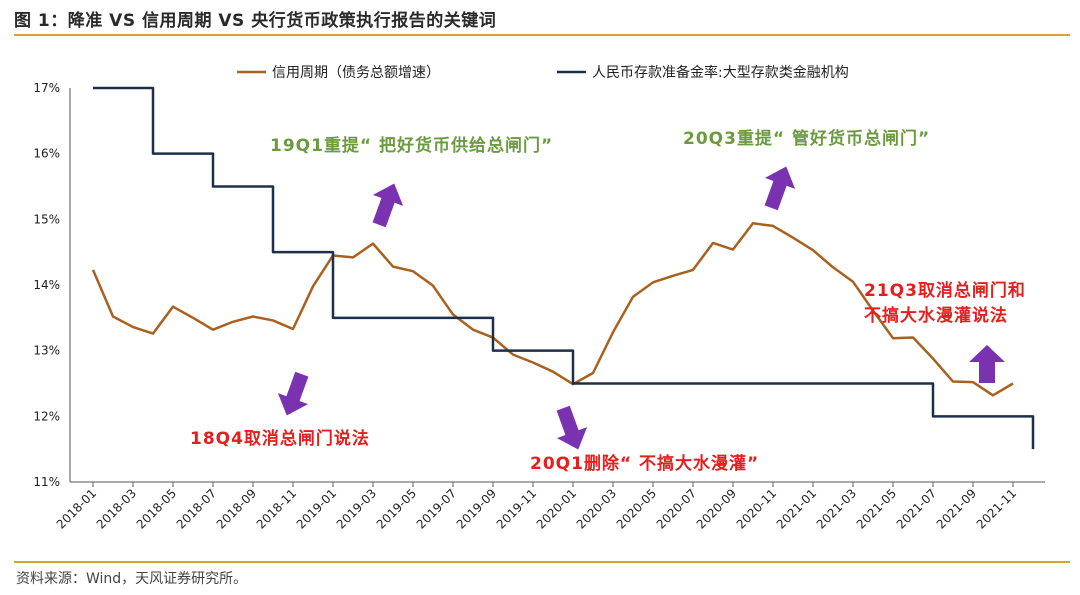  Describe the element at coordinates (276, 508) in the screenshot. I see `x-tick-label: 2018-11` at that location.